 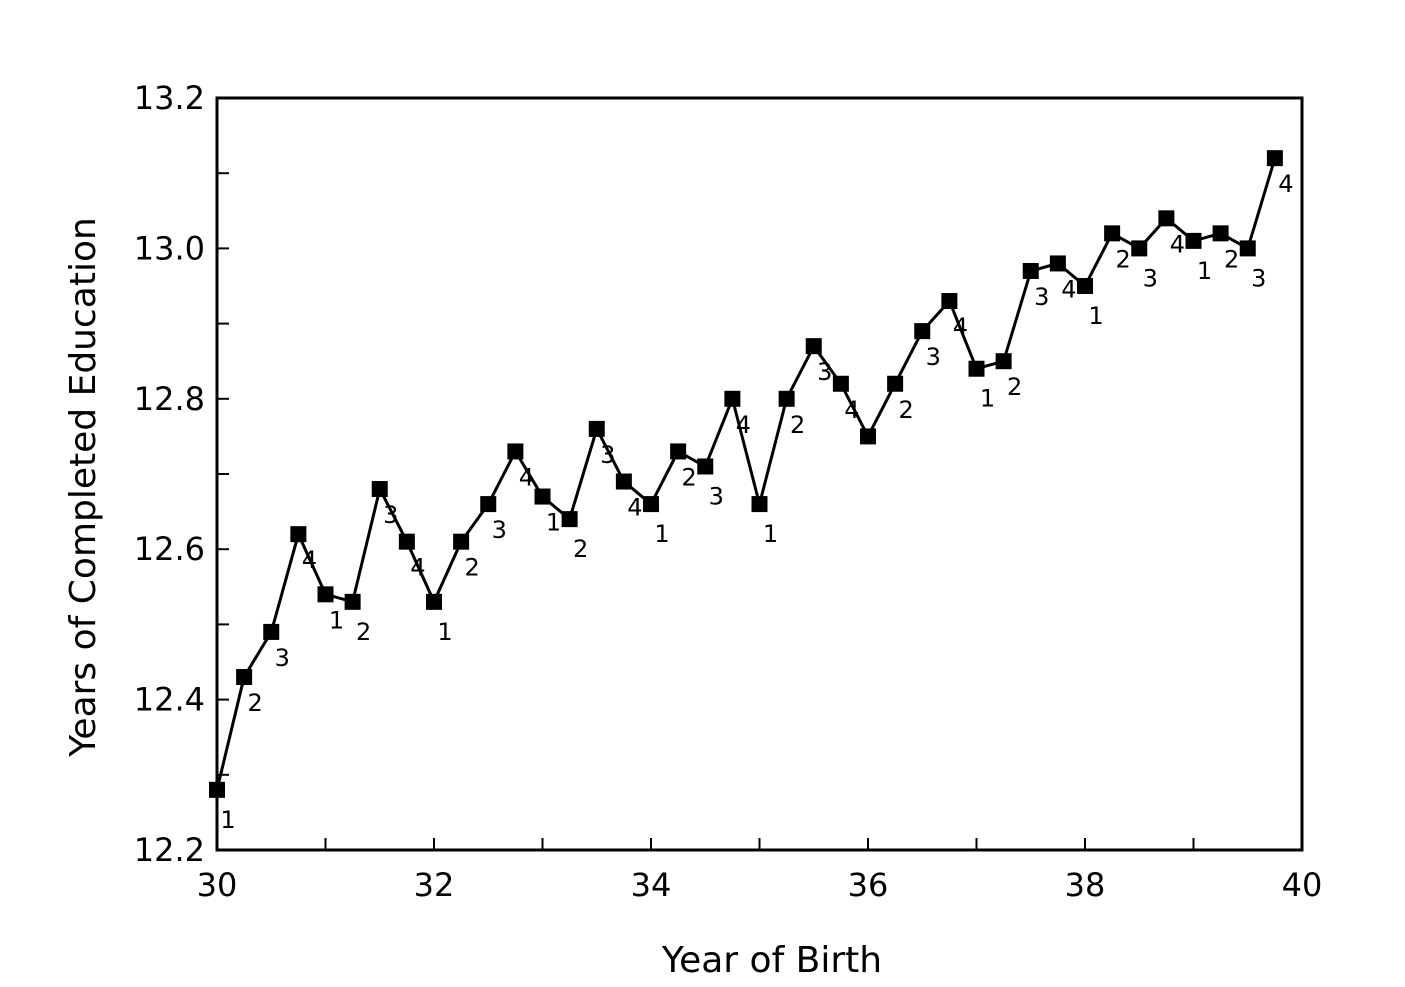 I want to click on x-axis-title: Year of Birth, so click(x=771, y=960).